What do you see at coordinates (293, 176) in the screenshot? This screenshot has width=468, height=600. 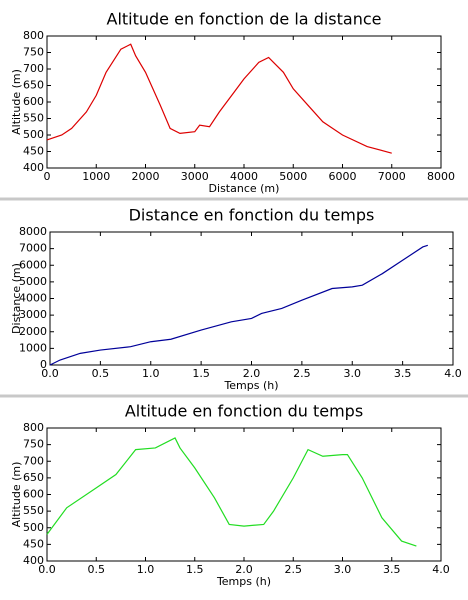 I see `x-tick-label: 5000` at bounding box center [293, 176].